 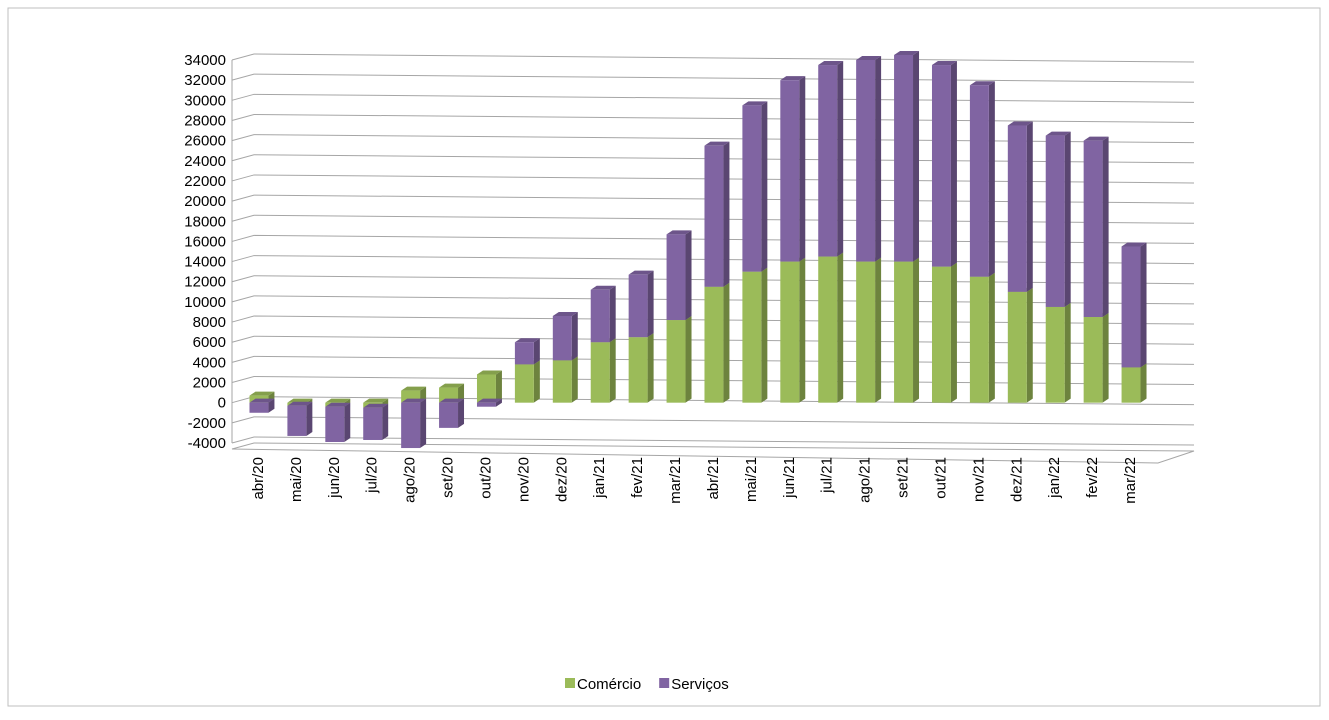 I want to click on y-tick-label: 14000, so click(x=205, y=262).